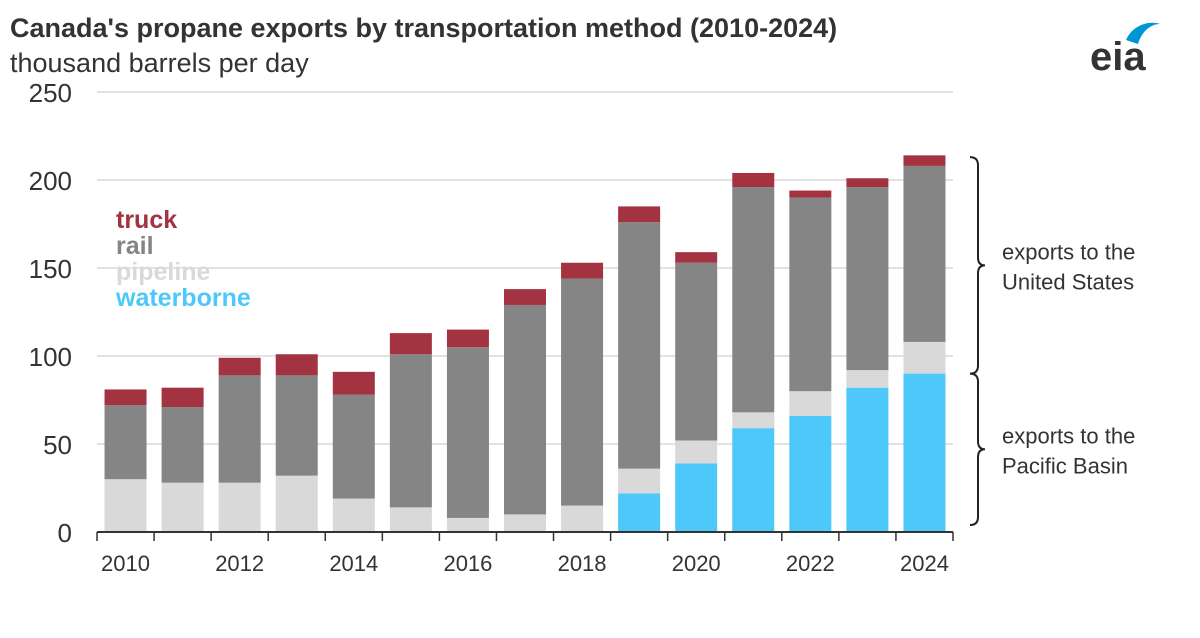 The height and width of the screenshot is (638, 1200). Describe the element at coordinates (924, 563) in the screenshot. I see `x-tick-label: 2024` at that location.